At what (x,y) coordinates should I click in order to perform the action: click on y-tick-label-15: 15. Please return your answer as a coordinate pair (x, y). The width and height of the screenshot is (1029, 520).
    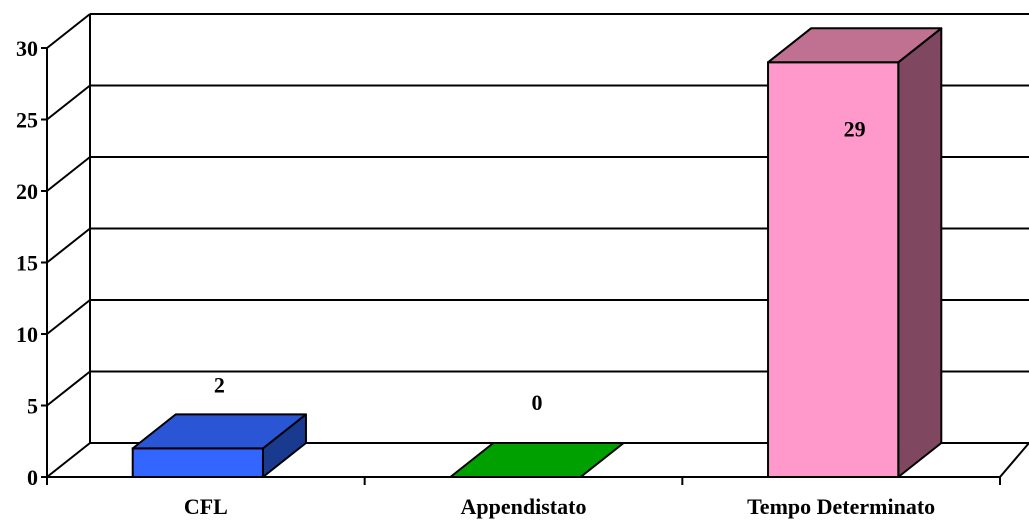
    Looking at the image, I should click on (27, 263).